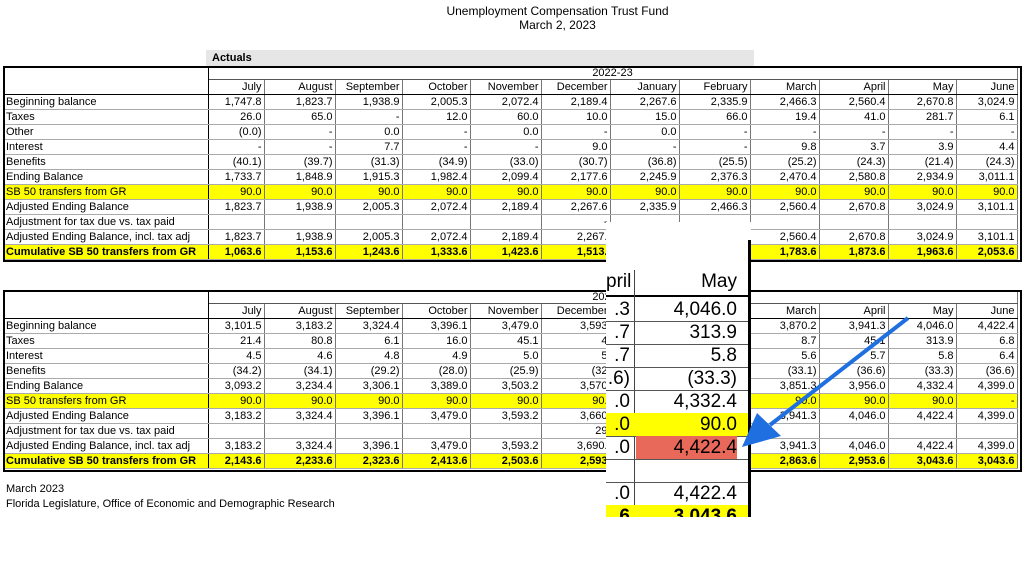  What do you see at coordinates (506, 177) in the screenshot?
I see `table-cell: 2,099.4` at bounding box center [506, 177].